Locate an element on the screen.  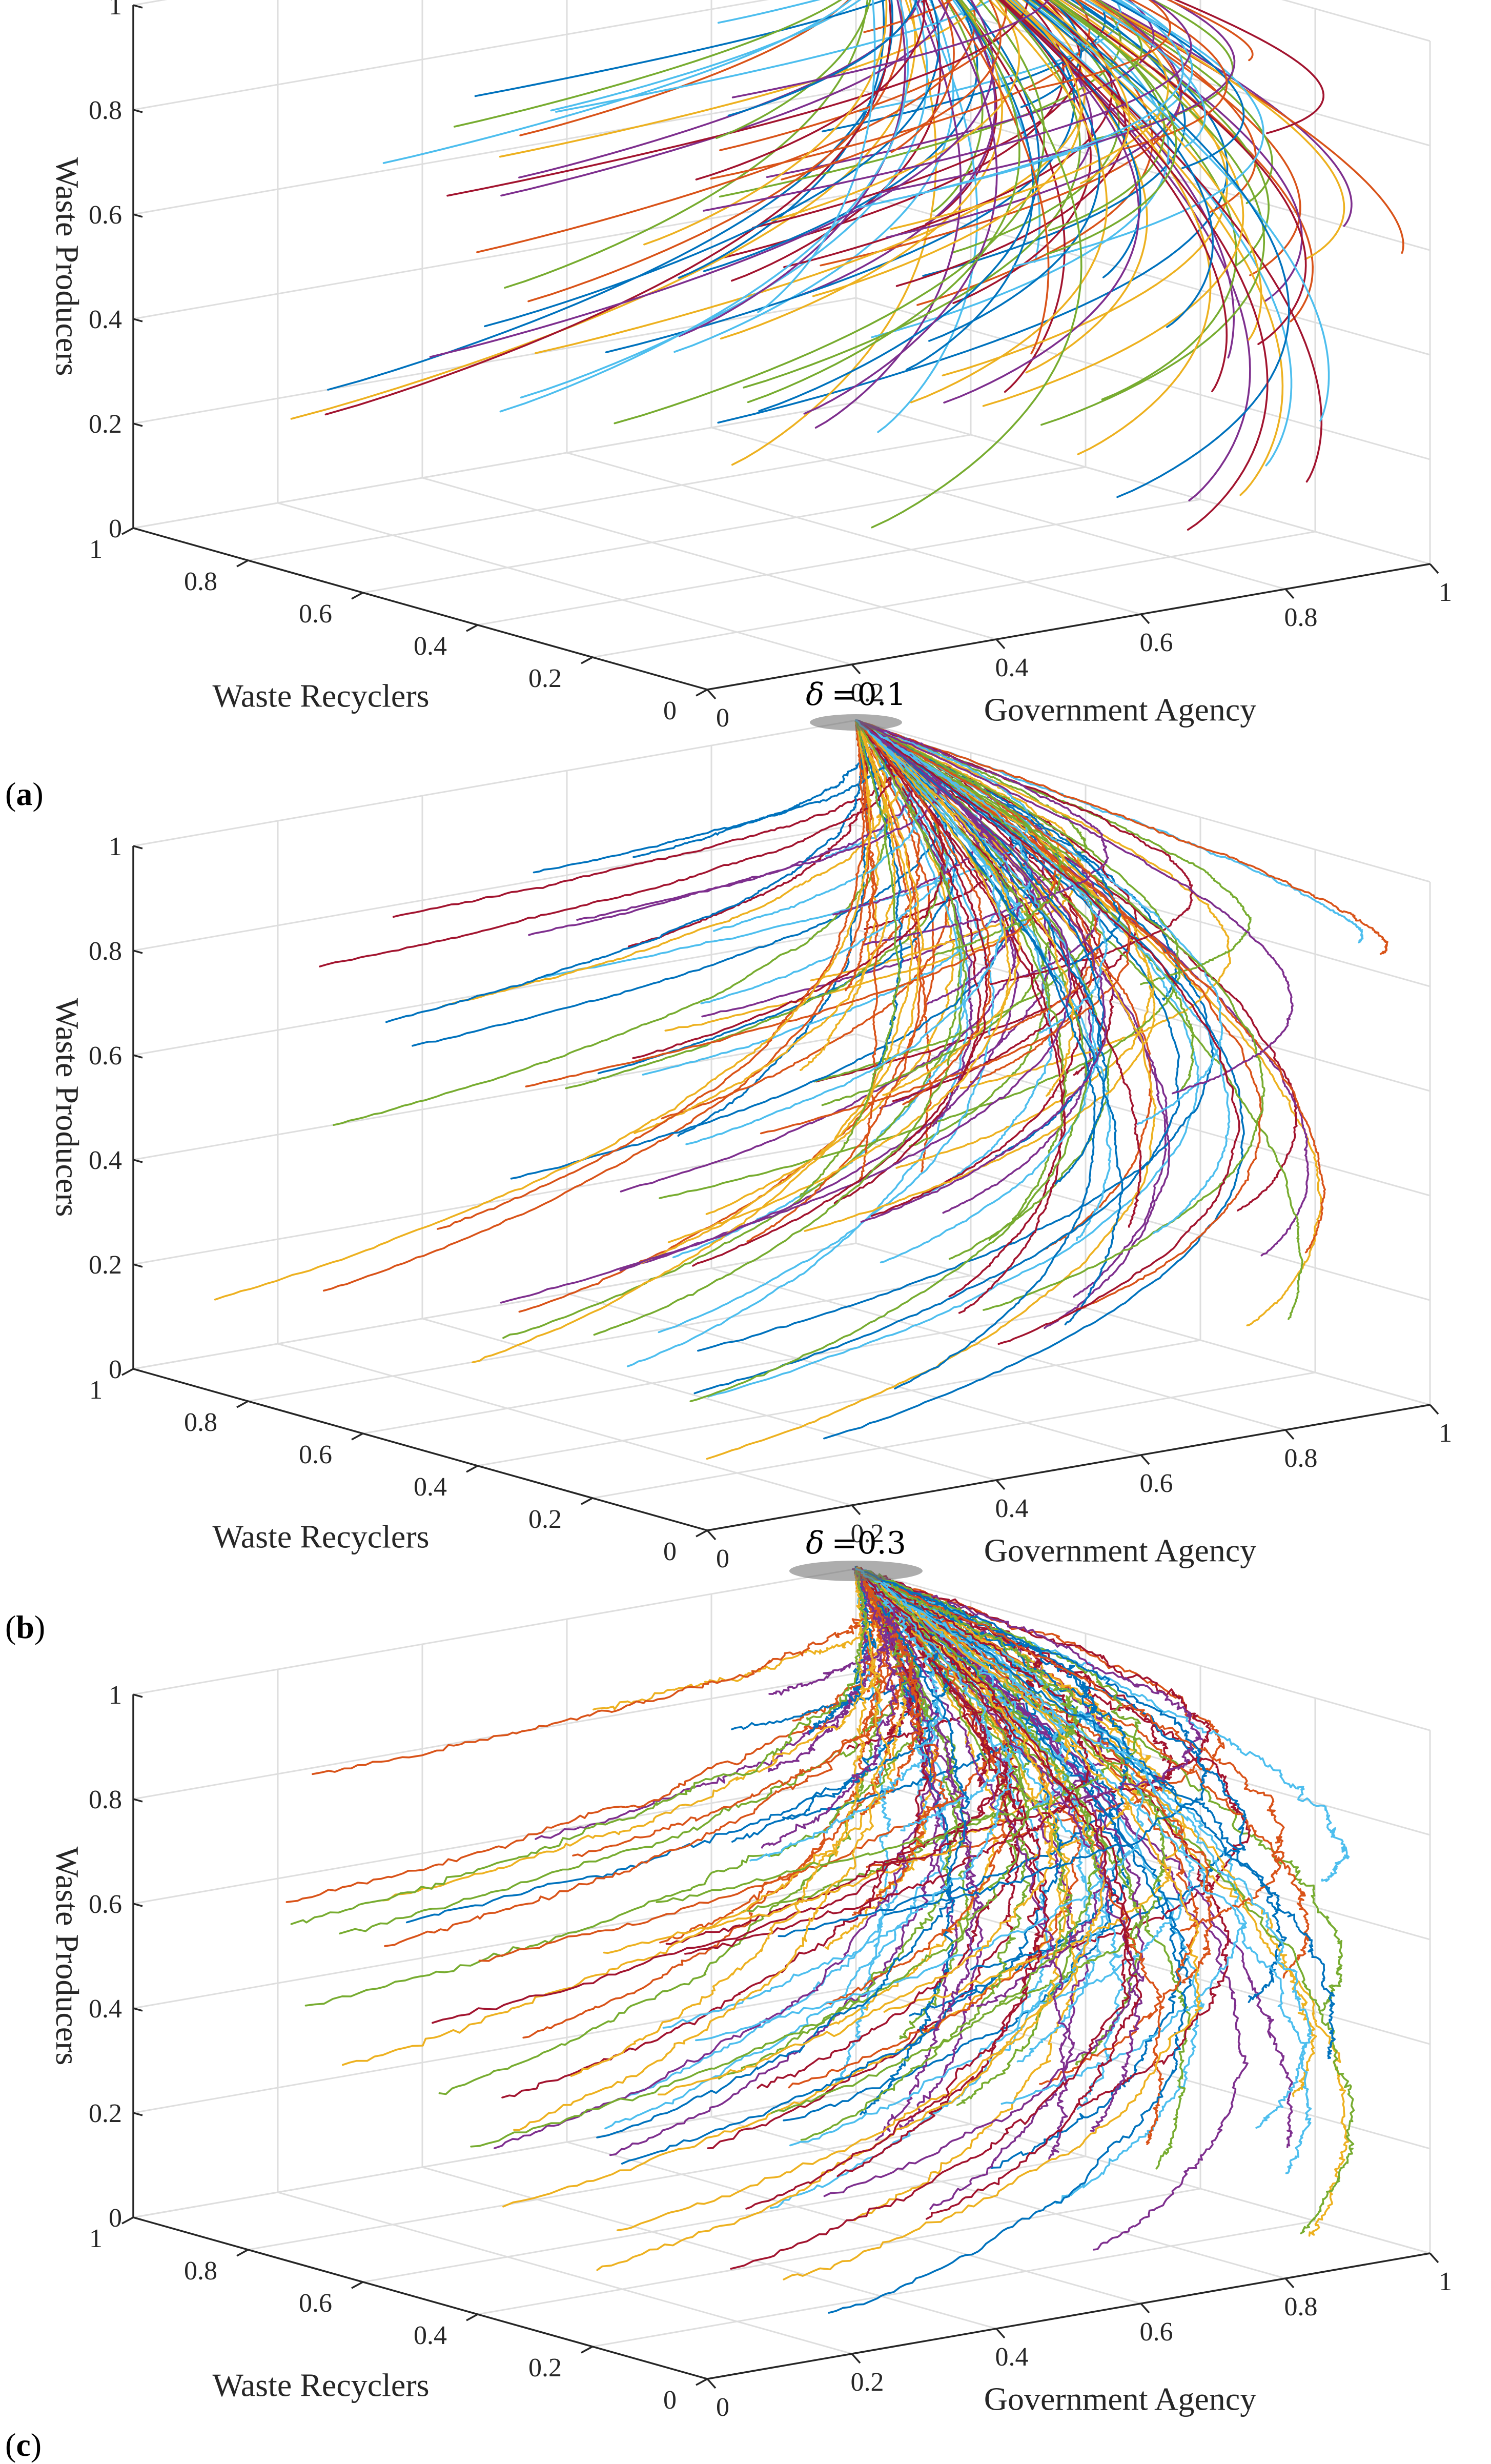
x-tick-label: 0.8 is located at coordinates (1301, 2306).